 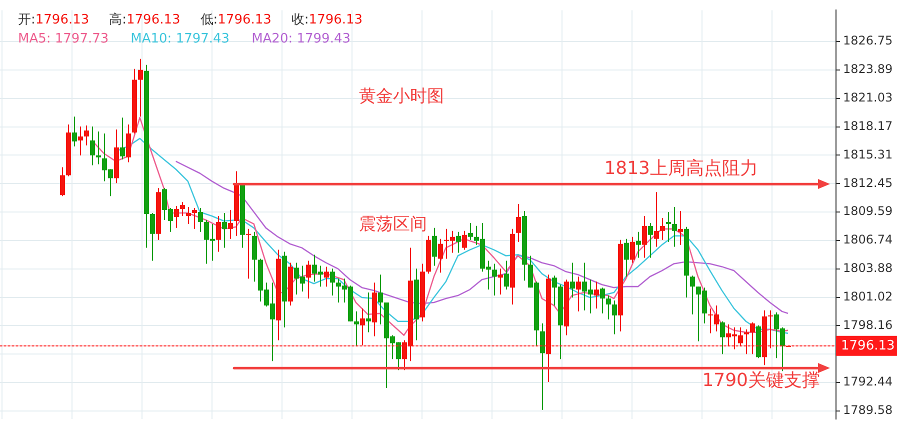 What do you see at coordinates (63, 38) in the screenshot?
I see `annotation: MA5: 1797.73` at bounding box center [63, 38].